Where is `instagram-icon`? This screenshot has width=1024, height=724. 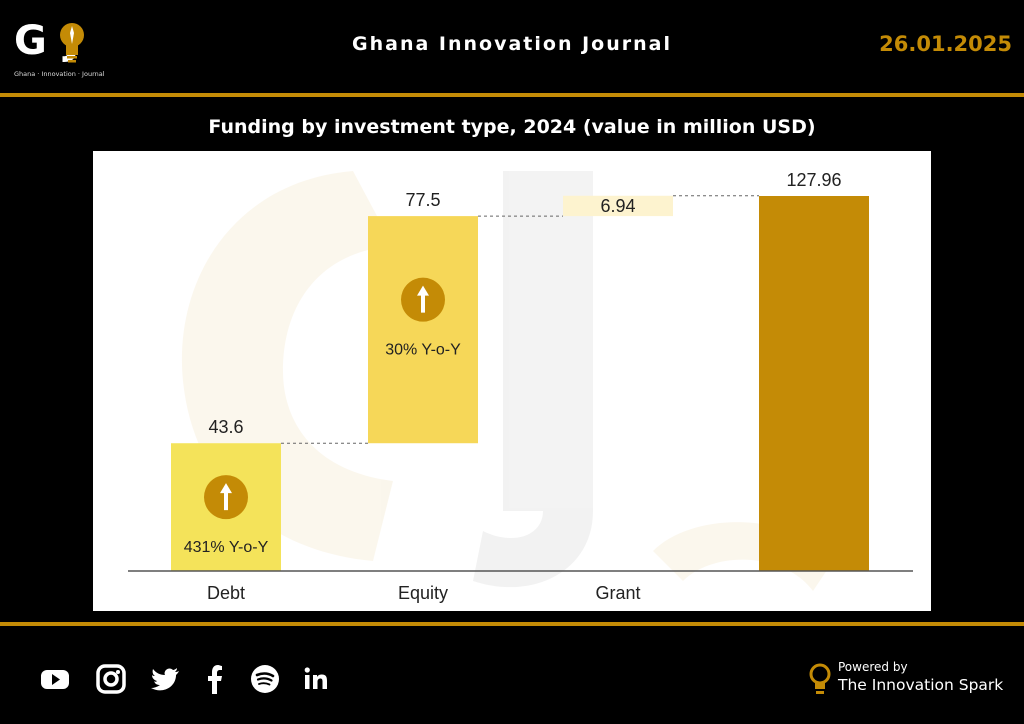 instagram-icon is located at coordinates (111, 679).